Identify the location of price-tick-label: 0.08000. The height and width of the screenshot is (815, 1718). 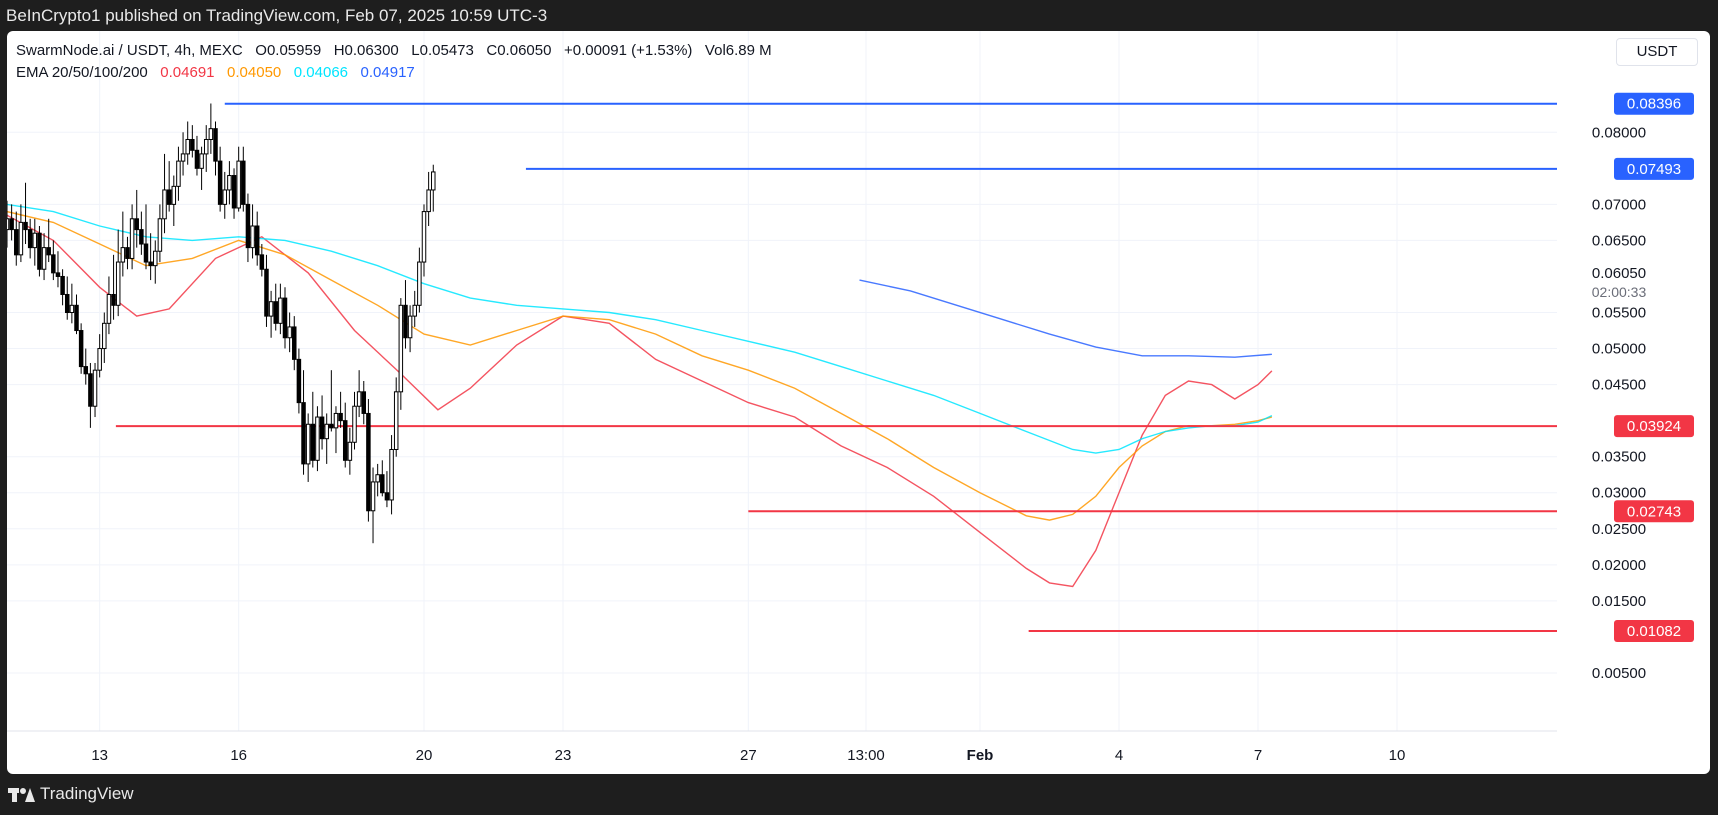
(1619, 132).